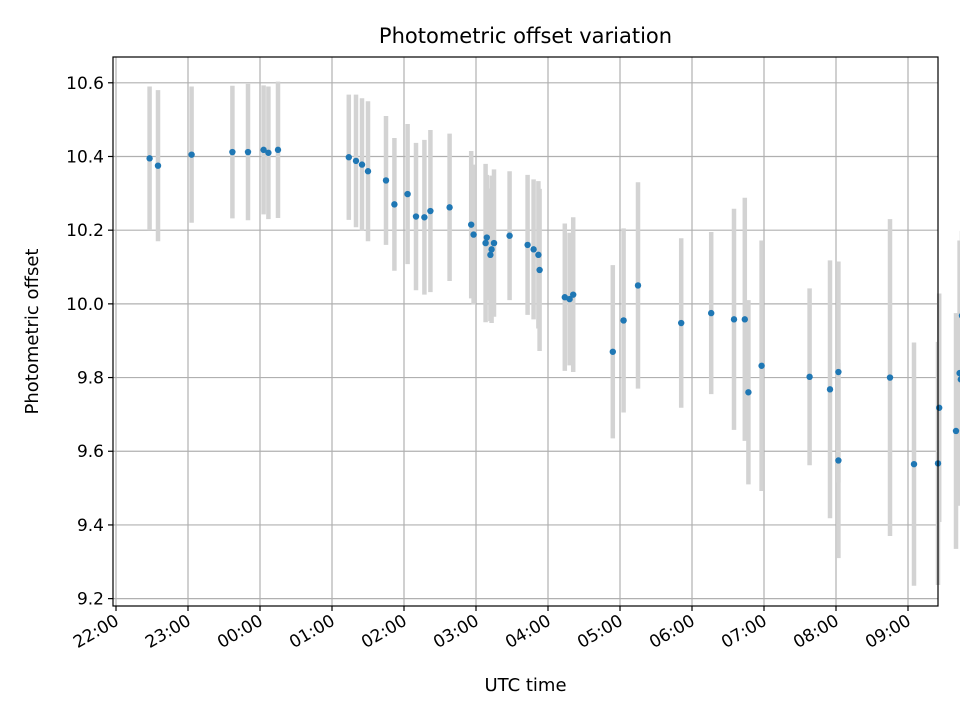 Image resolution: width=960 pixels, height=720 pixels. What do you see at coordinates (96, 632) in the screenshot?
I see `x-tick-label: 22:00` at bounding box center [96, 632].